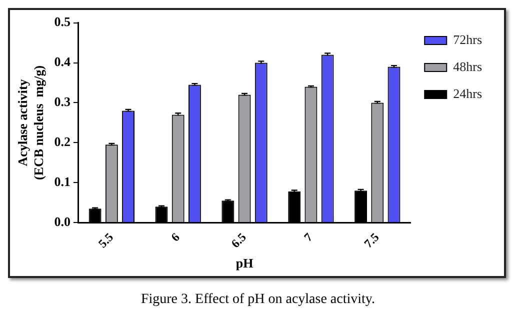 This screenshot has height=336, width=517. Describe the element at coordinates (30, 122) in the screenshot. I see `y-axis-title: Acylase activity (ECB nucleus mg/g)` at that location.